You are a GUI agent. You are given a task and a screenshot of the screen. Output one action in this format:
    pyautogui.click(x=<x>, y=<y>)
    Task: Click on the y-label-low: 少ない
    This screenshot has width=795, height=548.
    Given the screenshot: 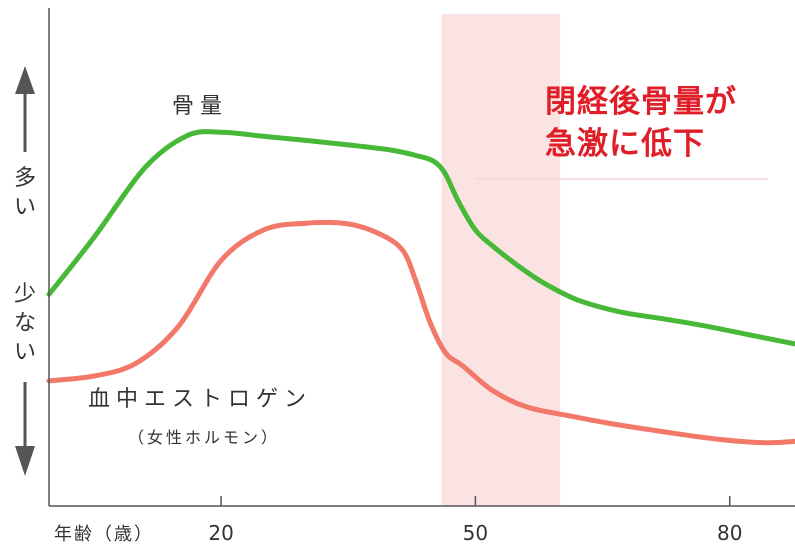 What is the action you would take?
    pyautogui.click(x=25, y=323)
    